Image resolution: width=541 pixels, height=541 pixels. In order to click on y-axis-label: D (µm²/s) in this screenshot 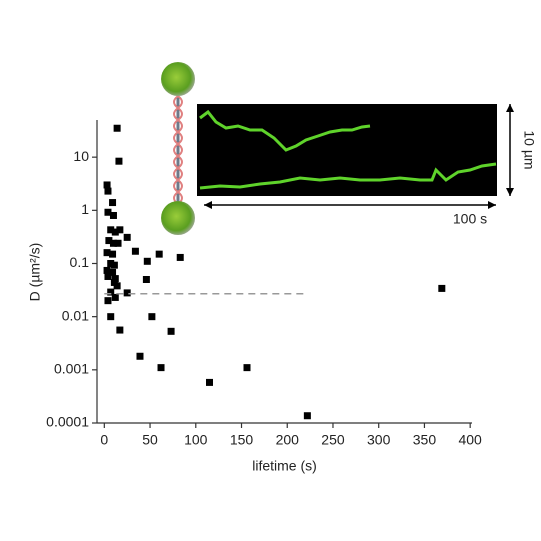, I will do `click(35, 272)`.